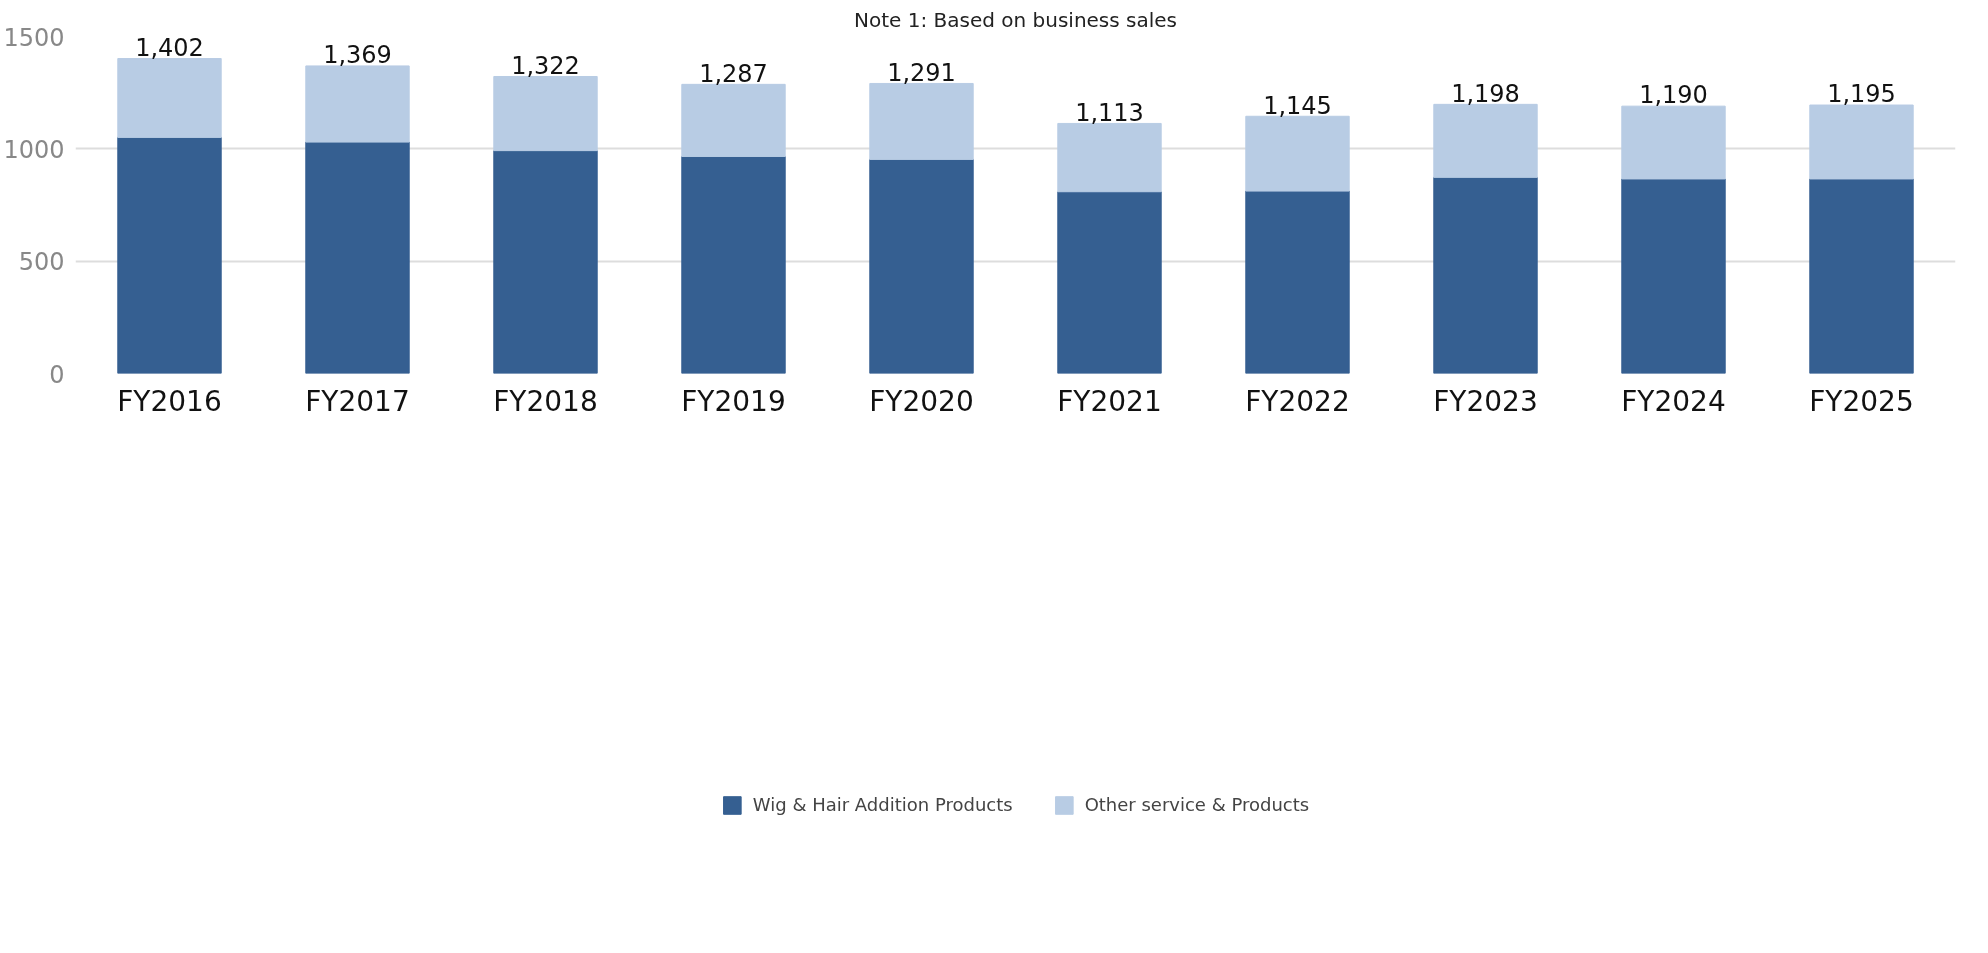 Image resolution: width=1988 pixels, height=953 pixels. What do you see at coordinates (1485, 93) in the screenshot?
I see `total-label: 1,198` at bounding box center [1485, 93].